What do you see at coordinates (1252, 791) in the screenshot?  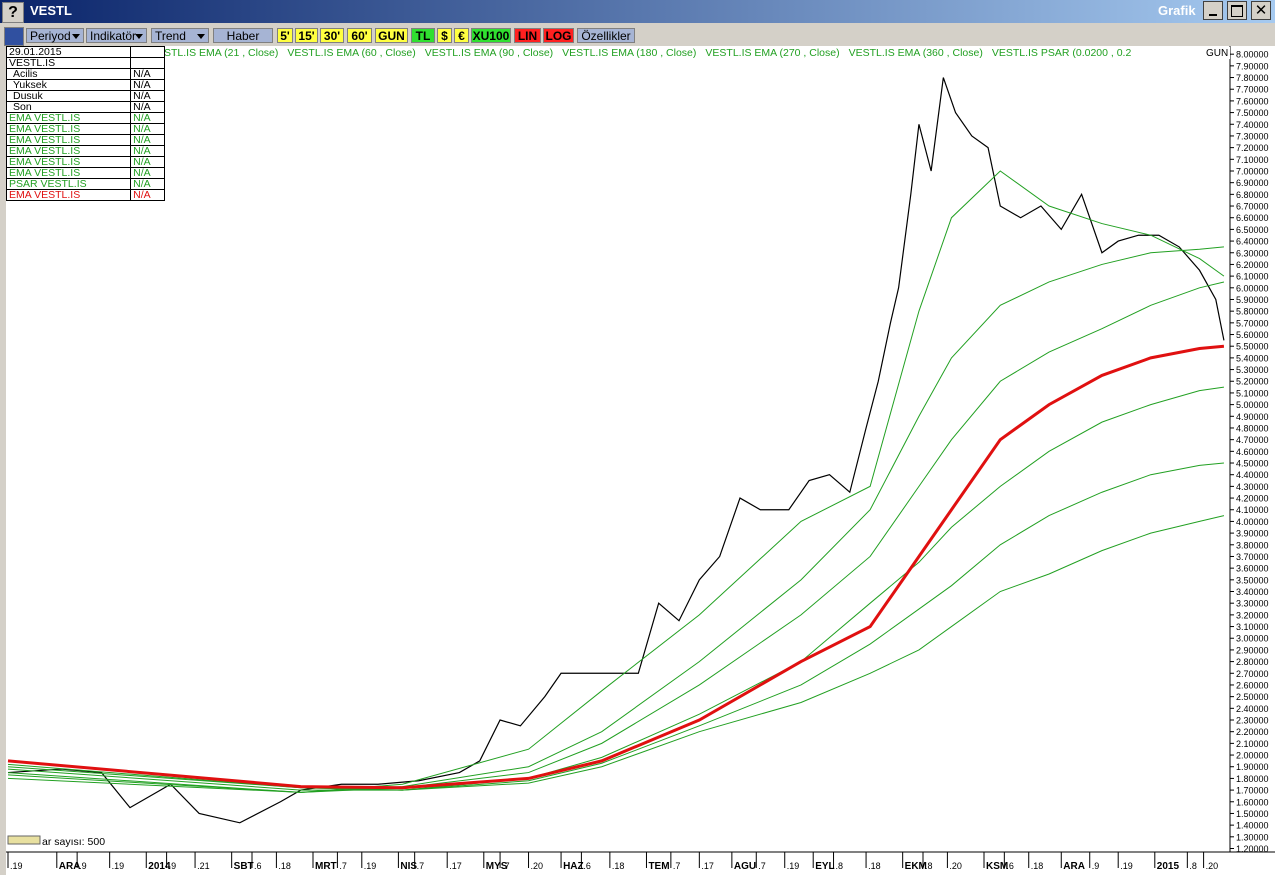 I see `y-tick-label: 1.70000` at bounding box center [1252, 791].